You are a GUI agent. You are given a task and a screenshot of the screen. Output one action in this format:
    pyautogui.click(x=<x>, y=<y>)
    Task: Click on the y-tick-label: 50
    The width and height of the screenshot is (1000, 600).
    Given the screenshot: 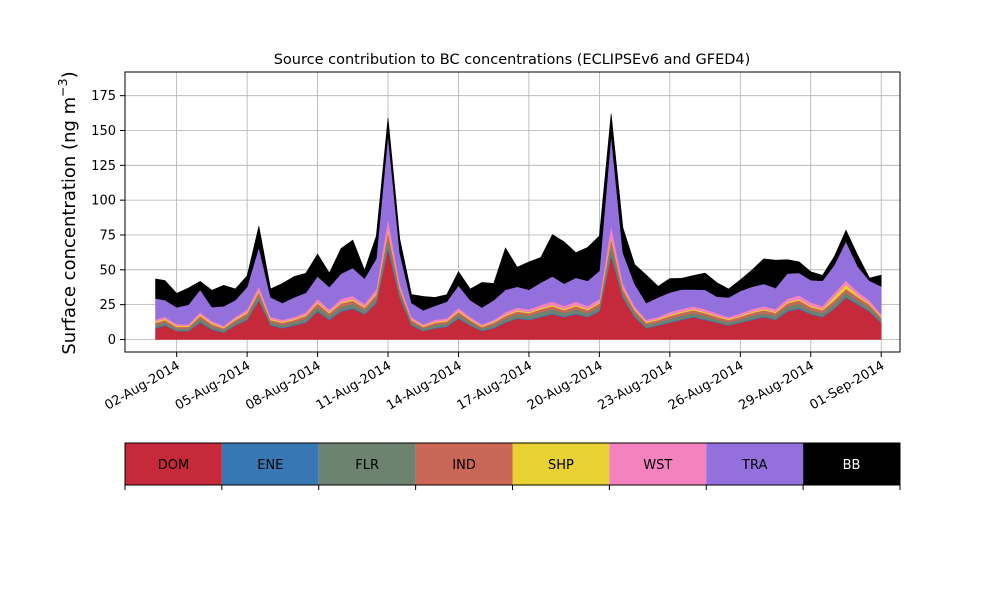 What is the action you would take?
    pyautogui.click(x=107, y=270)
    